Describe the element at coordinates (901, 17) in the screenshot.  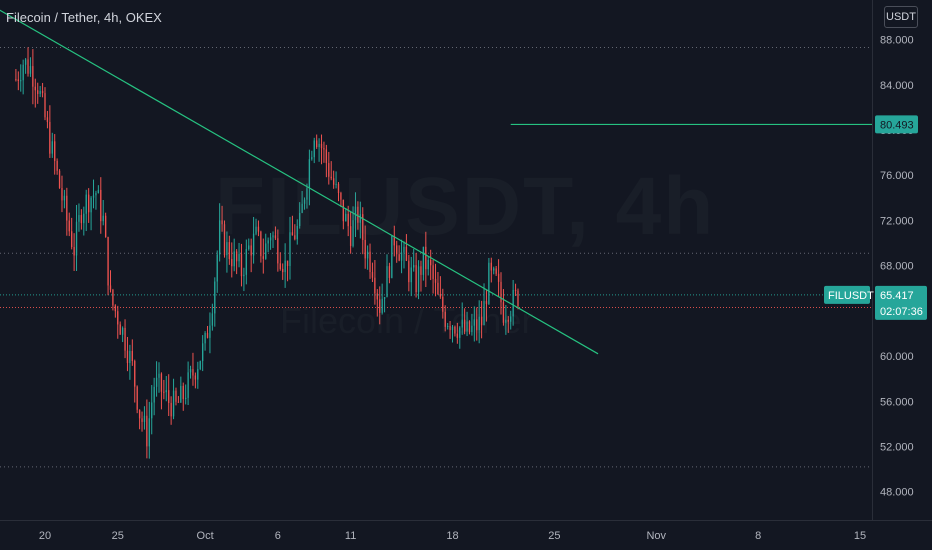
I see `currency-unit-button: USDT` at that location.